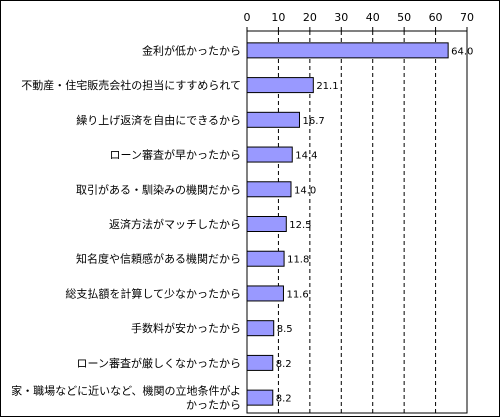 The image size is (500, 420). Describe the element at coordinates (313, 121) in the screenshot. I see `data-label: 16.7` at that location.